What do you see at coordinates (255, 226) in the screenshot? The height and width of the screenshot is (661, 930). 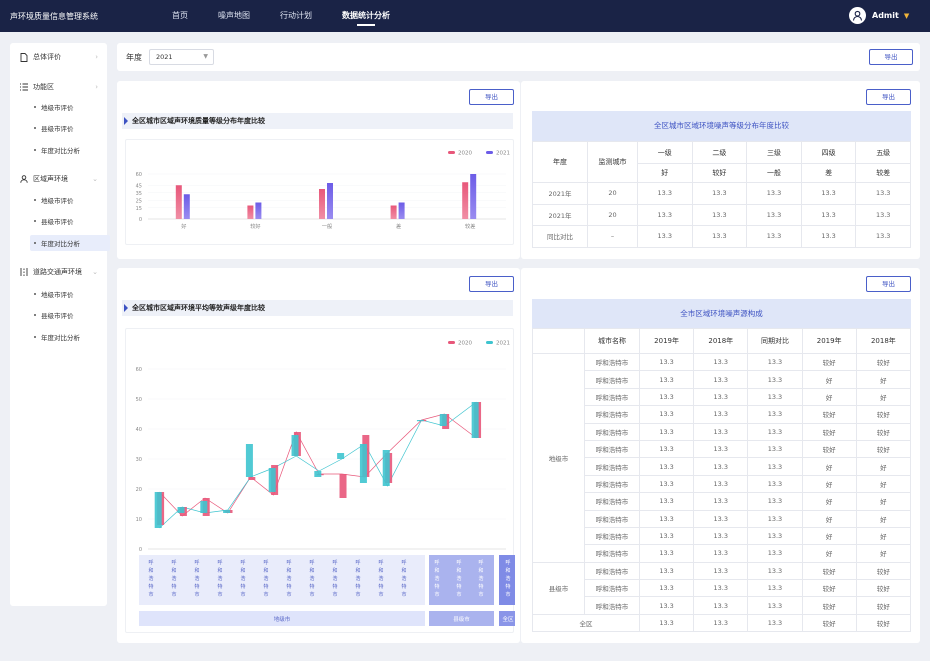 I see `x-tick-label: 较好` at bounding box center [255, 226].